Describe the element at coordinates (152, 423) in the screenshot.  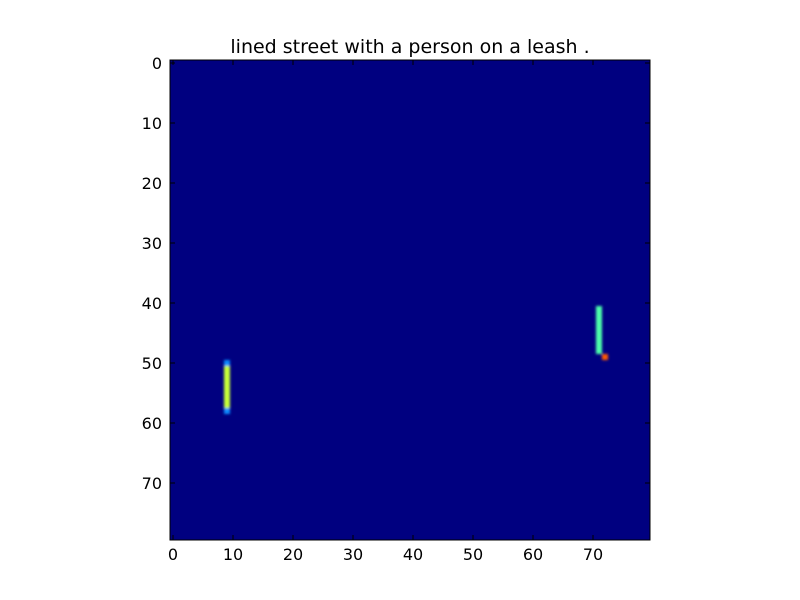
I see `y-tick-label-60: 60` at that location.